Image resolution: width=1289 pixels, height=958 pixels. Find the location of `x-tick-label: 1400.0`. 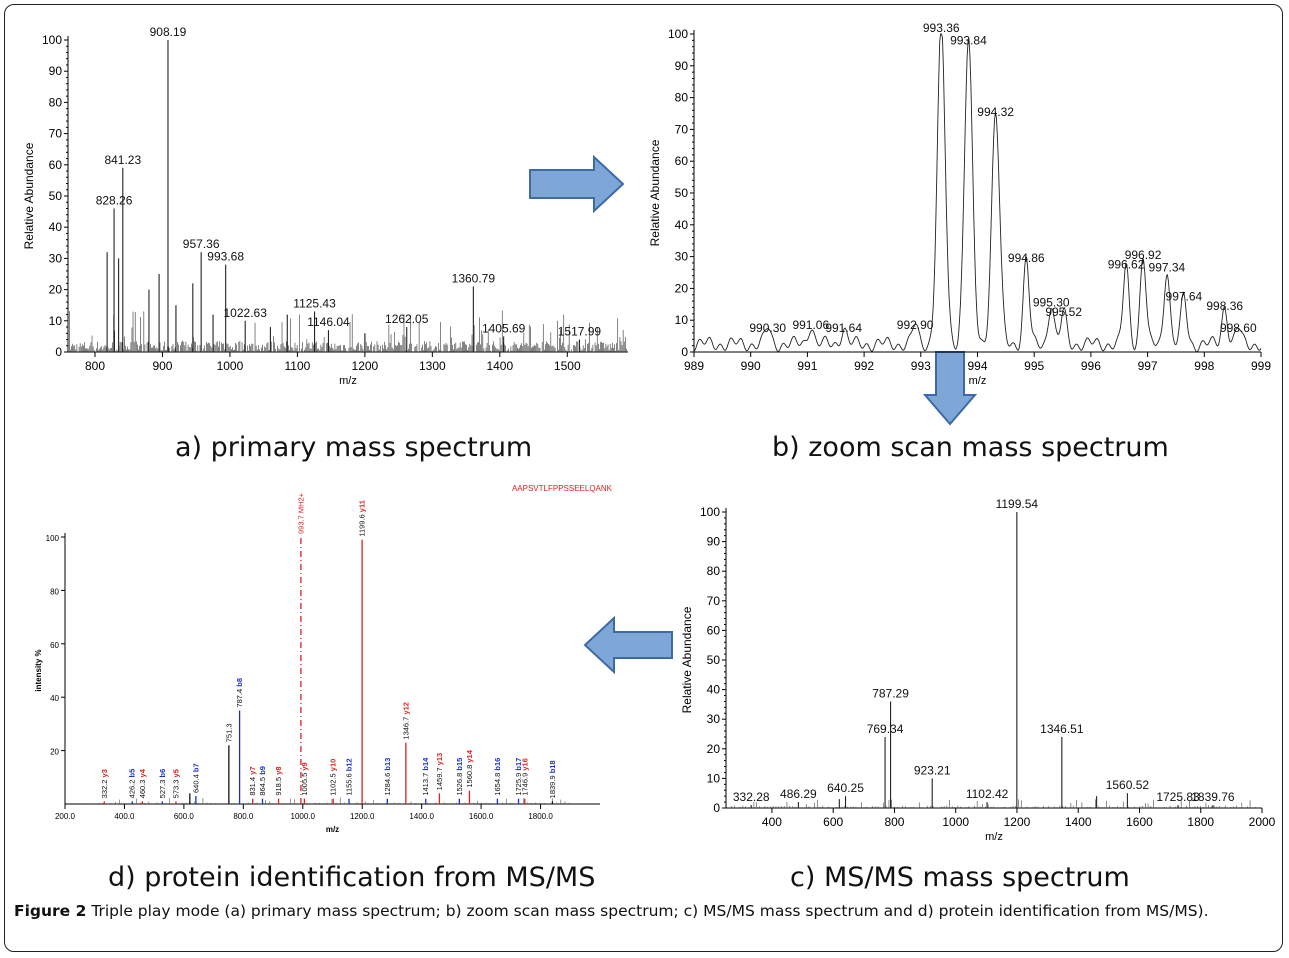

x-tick-label: 1400.0 is located at coordinates (421, 816).